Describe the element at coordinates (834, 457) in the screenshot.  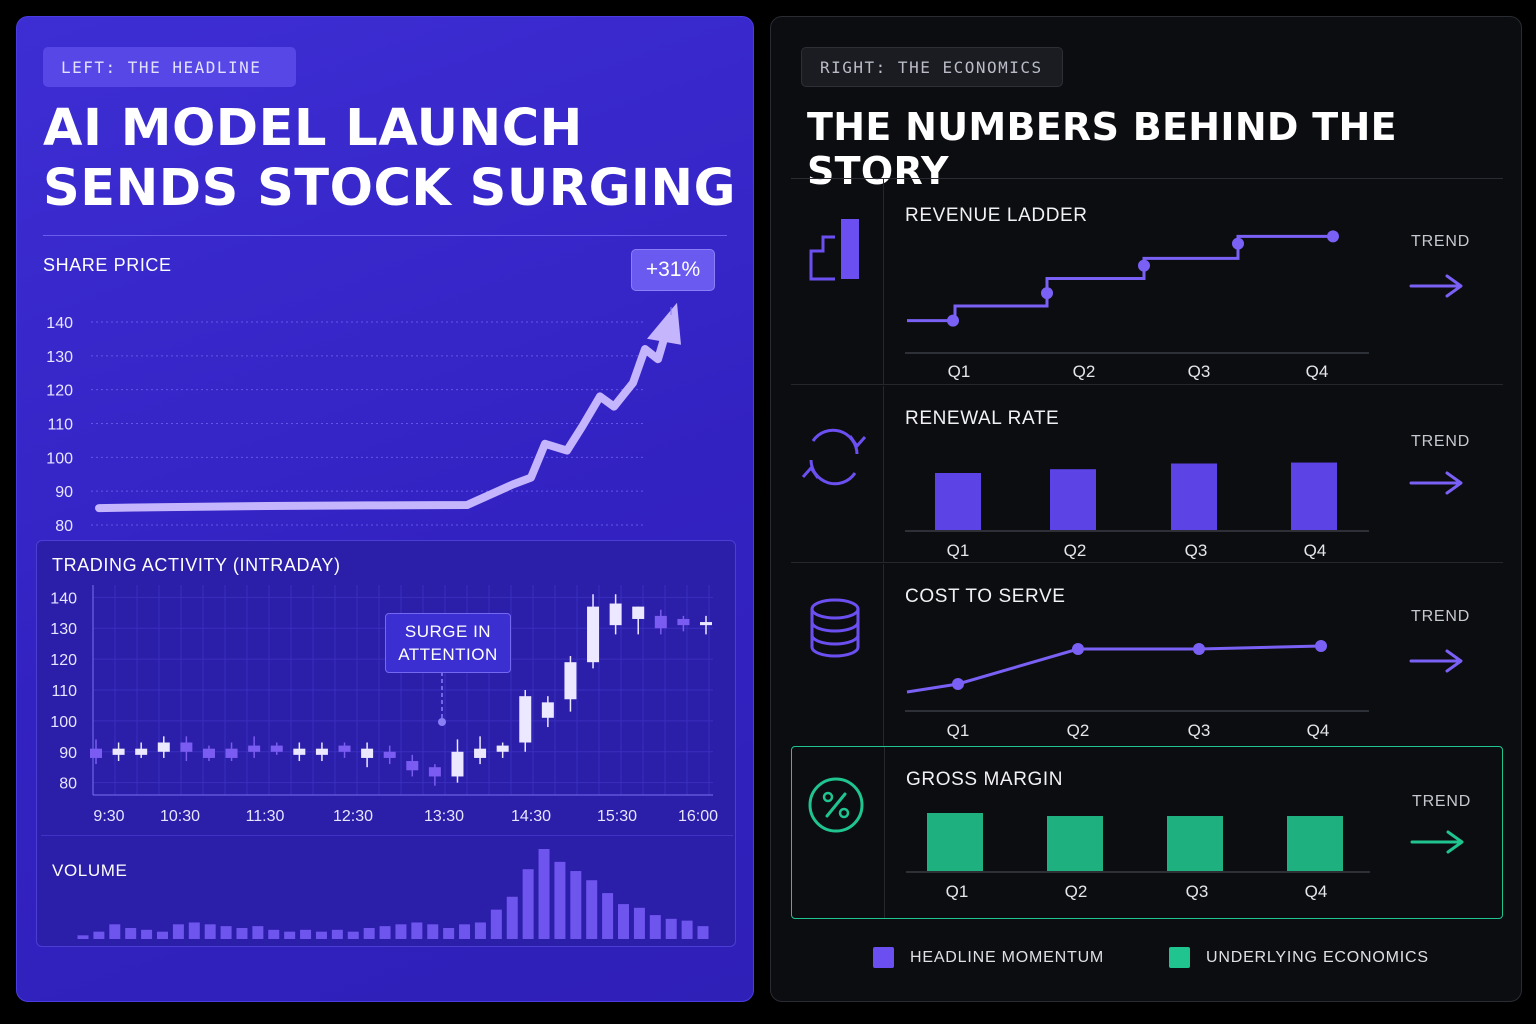
I see `refresh-cycle-icon` at that location.